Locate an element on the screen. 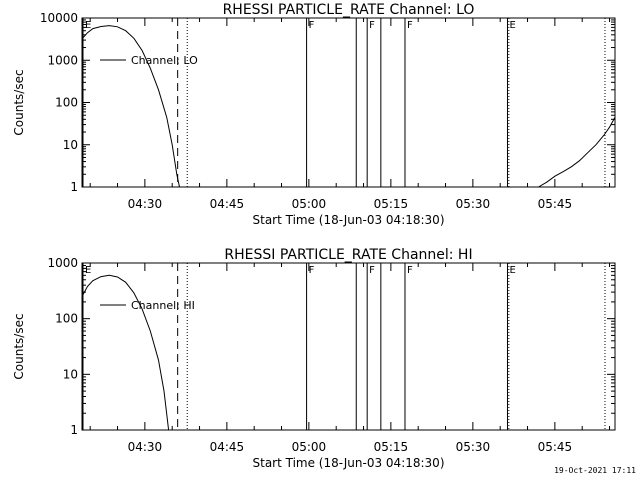 The image size is (640, 480). legend-label: Channel: LO is located at coordinates (164, 60).